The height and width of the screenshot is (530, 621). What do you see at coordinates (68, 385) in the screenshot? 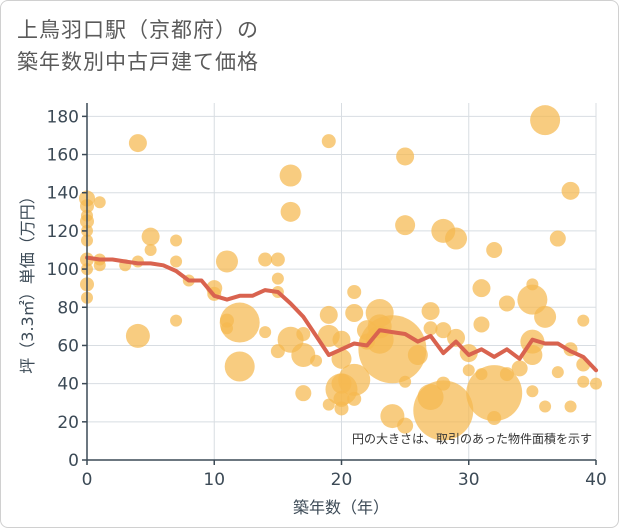
I see `y-tick-label: 40` at bounding box center [68, 385].